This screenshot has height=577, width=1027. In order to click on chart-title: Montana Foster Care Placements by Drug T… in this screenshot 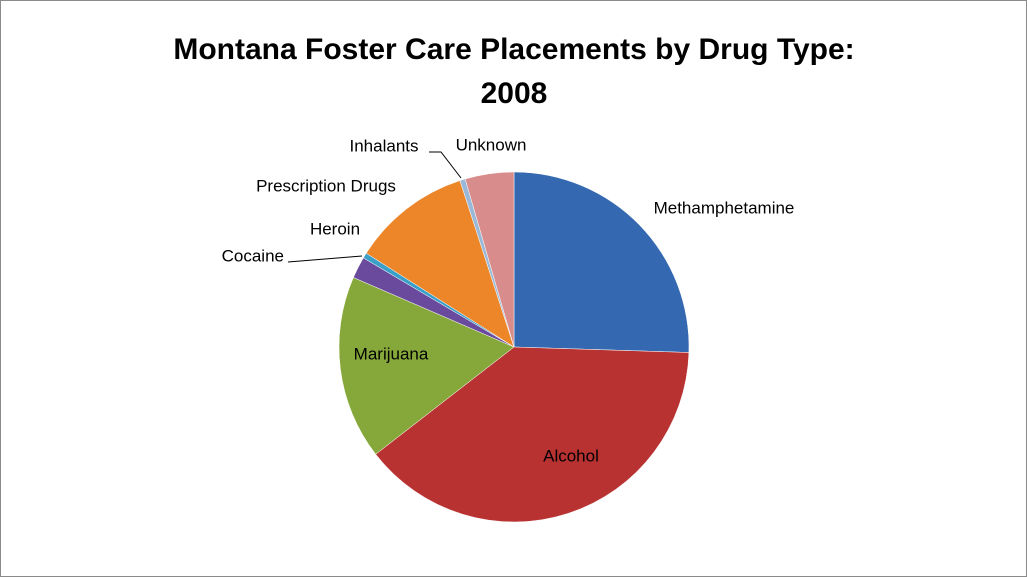, I will do `click(513, 49)`.